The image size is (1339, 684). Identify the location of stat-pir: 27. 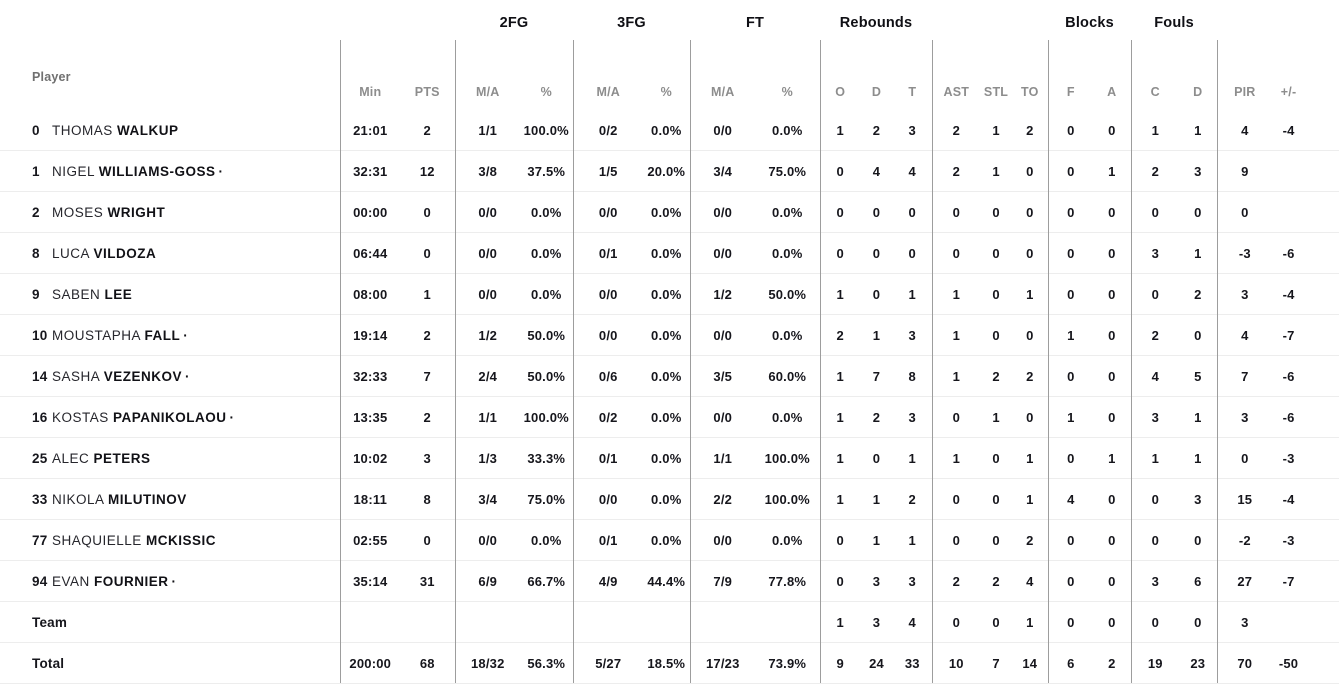
(1244, 581).